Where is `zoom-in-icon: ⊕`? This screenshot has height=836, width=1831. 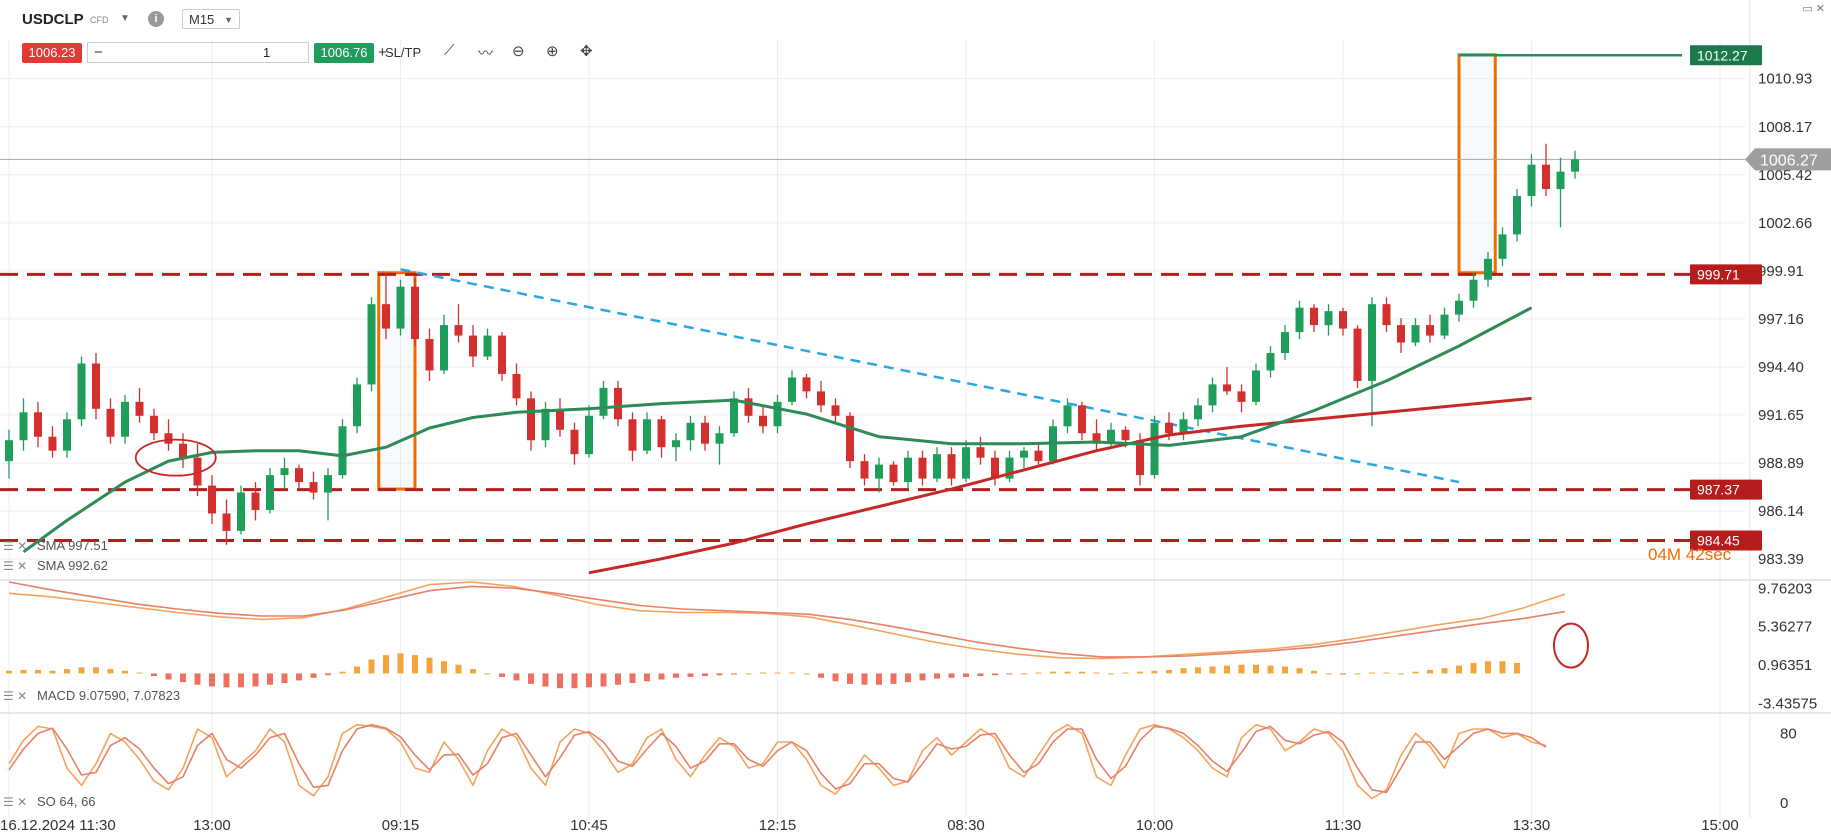 zoom-in-icon: ⊕ is located at coordinates (552, 51).